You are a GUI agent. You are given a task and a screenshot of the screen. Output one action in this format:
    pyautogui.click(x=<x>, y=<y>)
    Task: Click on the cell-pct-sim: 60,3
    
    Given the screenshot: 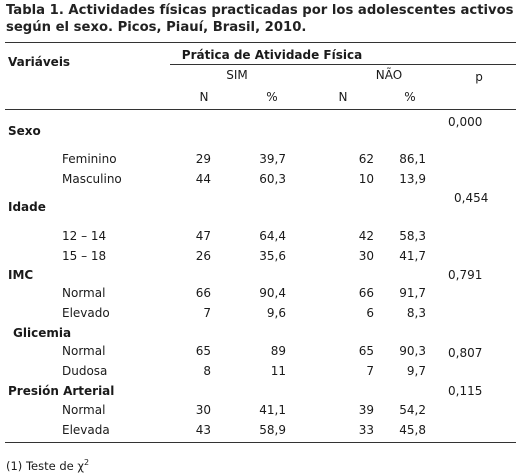 What is the action you would take?
    pyautogui.click(x=272, y=179)
    